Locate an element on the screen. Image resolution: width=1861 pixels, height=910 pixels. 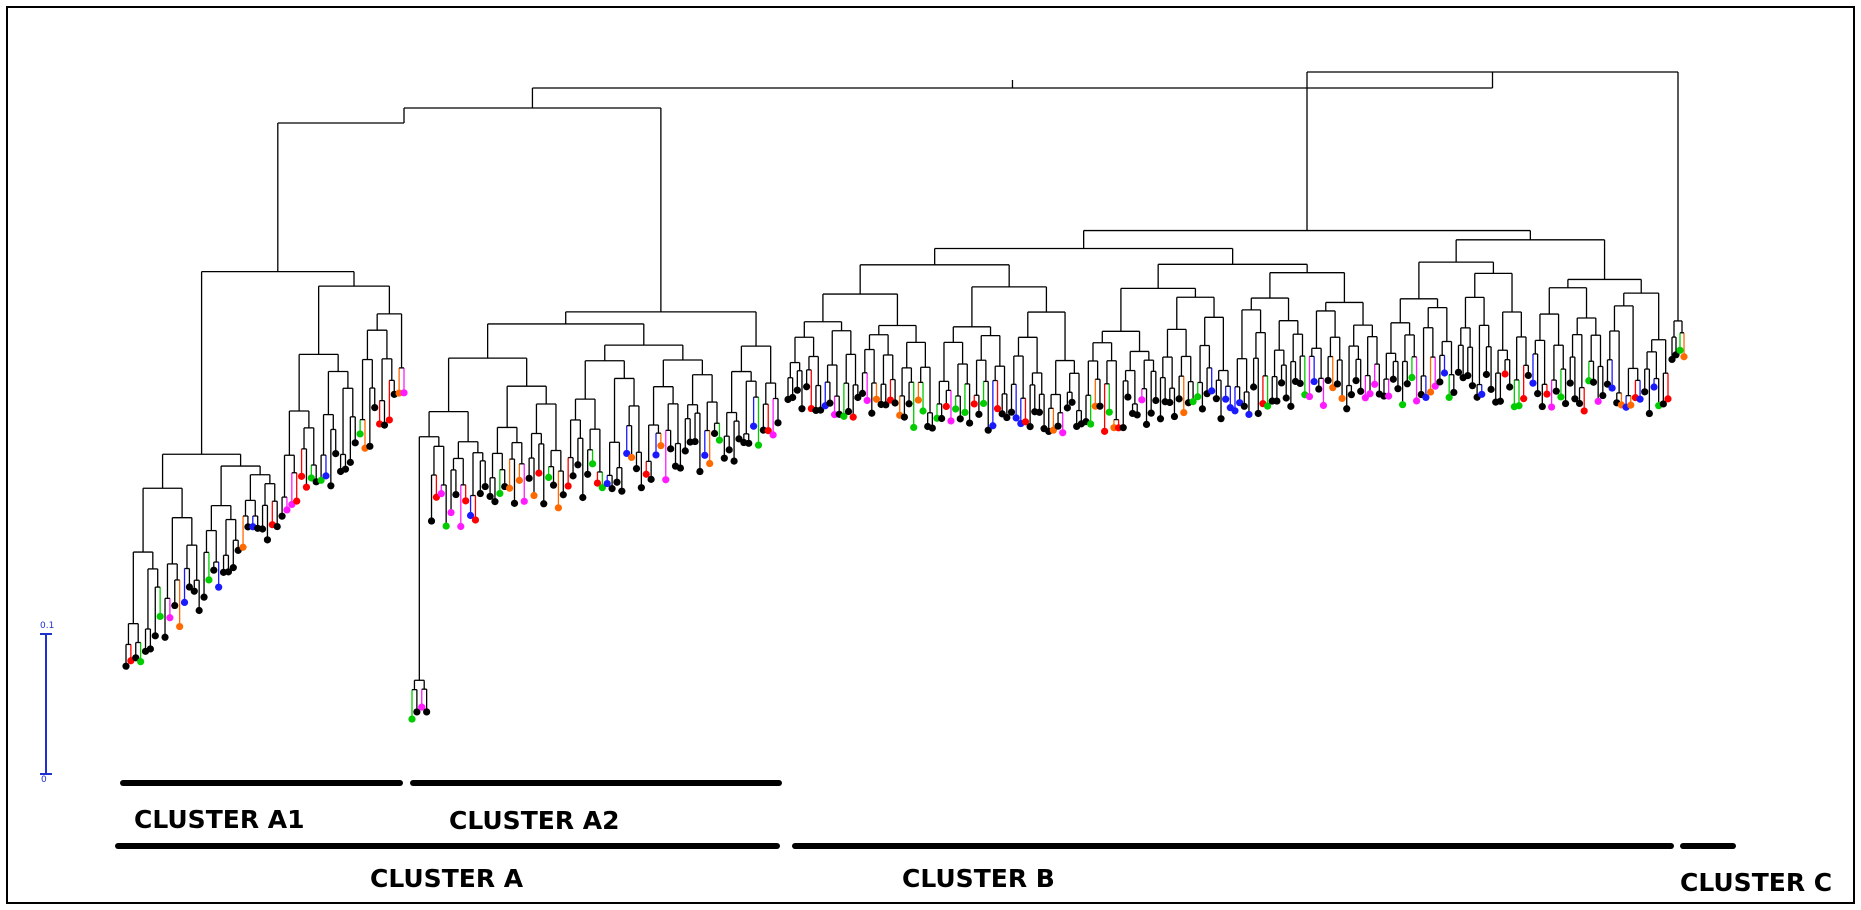
cluster-b-label: CLUSTER B is located at coordinates (978, 878).